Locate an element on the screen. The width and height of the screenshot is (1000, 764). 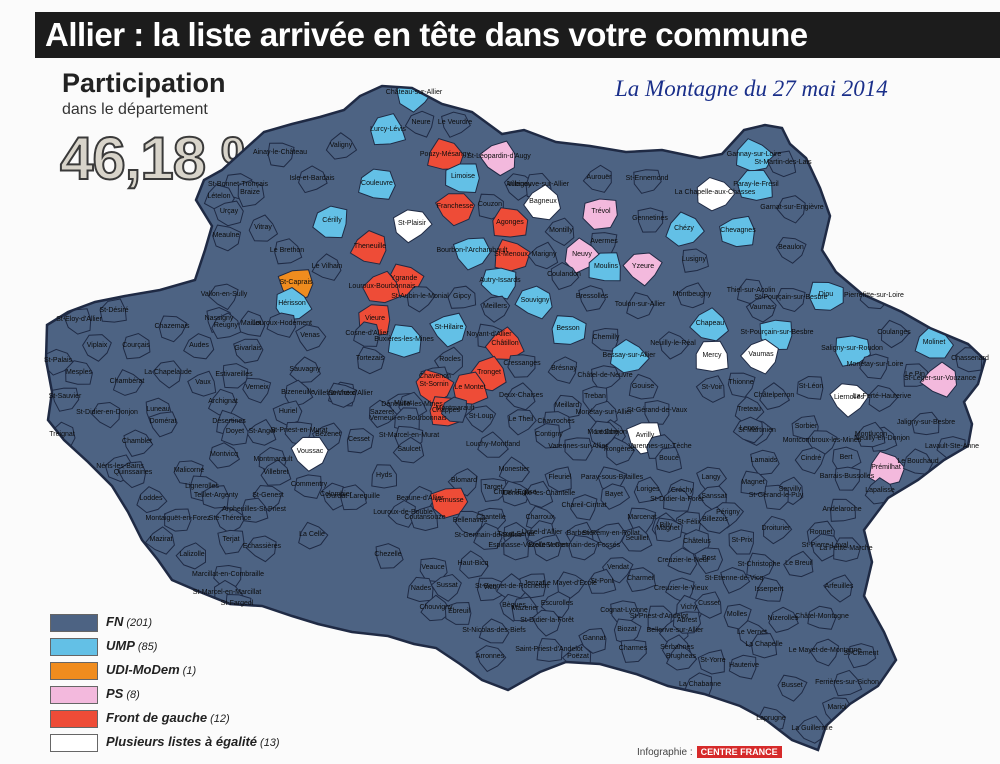
commune-label: Créchy is located at coordinates (682, 490).